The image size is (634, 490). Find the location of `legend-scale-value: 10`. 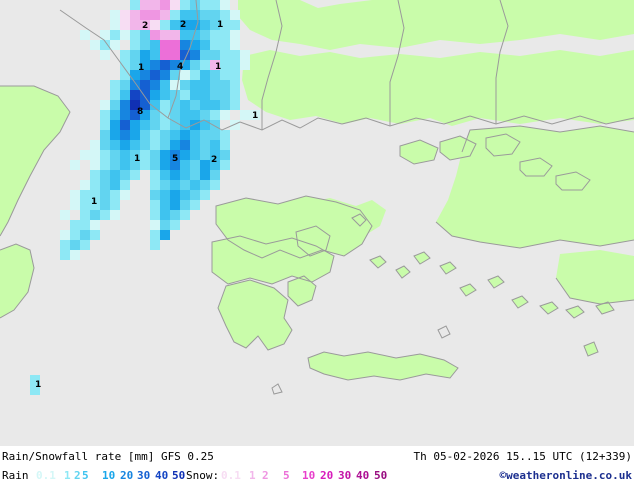

legend-scale-value: 10 is located at coordinates (309, 475).